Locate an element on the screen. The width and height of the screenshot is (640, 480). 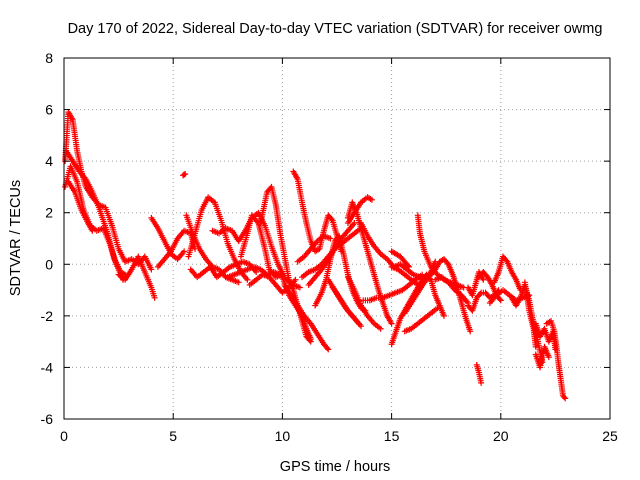
y-tick-label: 0 is located at coordinates (49, 264).